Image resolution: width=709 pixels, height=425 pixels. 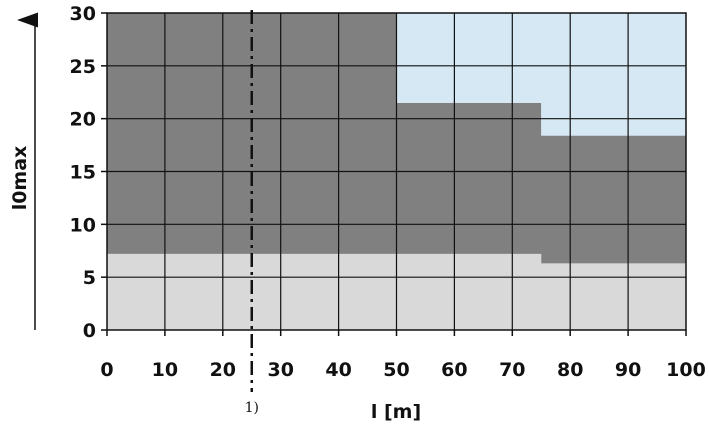 What do you see at coordinates (165, 370) in the screenshot?
I see `x-tick-label: 10` at bounding box center [165, 370].